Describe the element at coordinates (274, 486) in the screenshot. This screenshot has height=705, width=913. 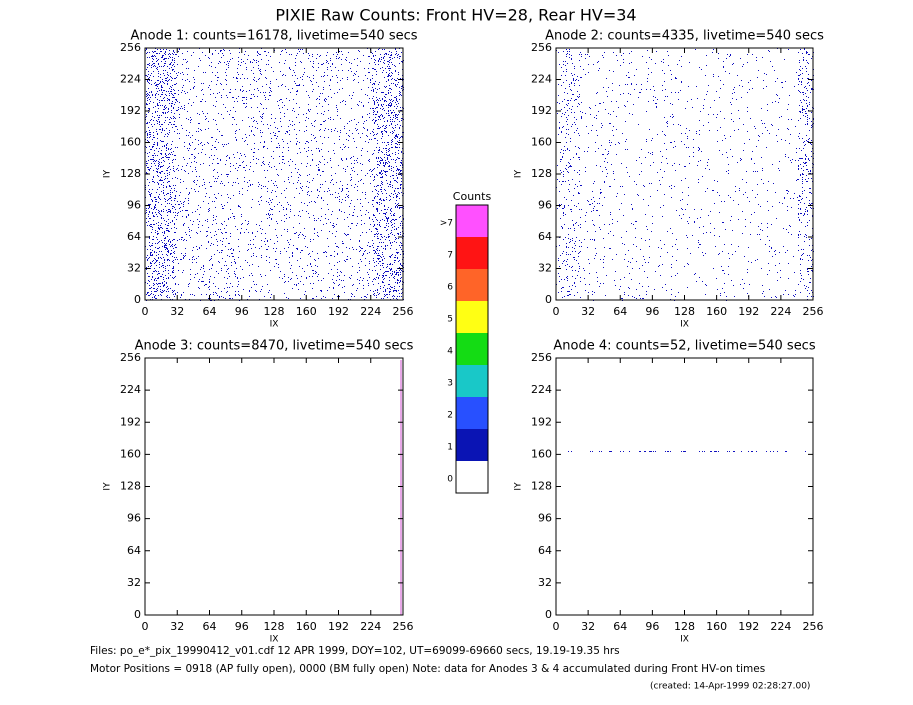
I see `plot-frame` at that location.